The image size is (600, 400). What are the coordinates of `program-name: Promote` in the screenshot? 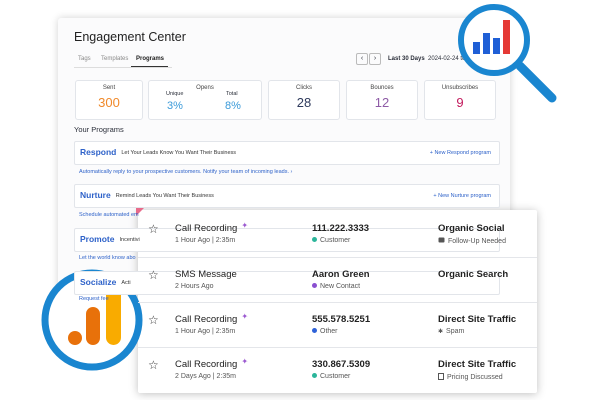 It's located at (97, 239).